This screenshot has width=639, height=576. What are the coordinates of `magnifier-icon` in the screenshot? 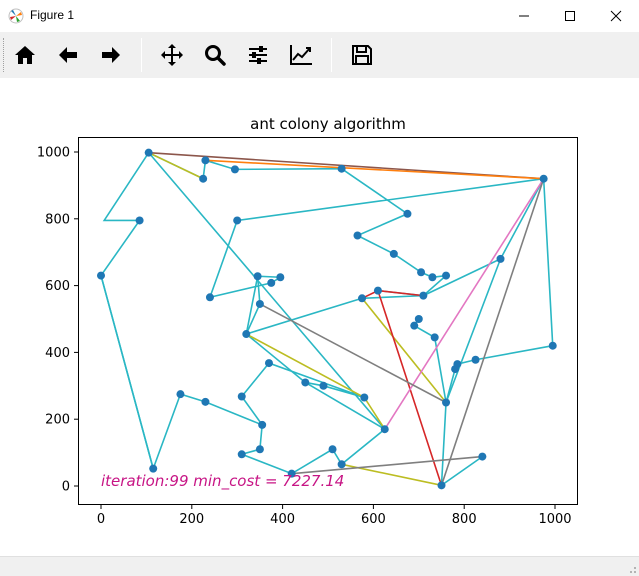 It's located at (215, 55).